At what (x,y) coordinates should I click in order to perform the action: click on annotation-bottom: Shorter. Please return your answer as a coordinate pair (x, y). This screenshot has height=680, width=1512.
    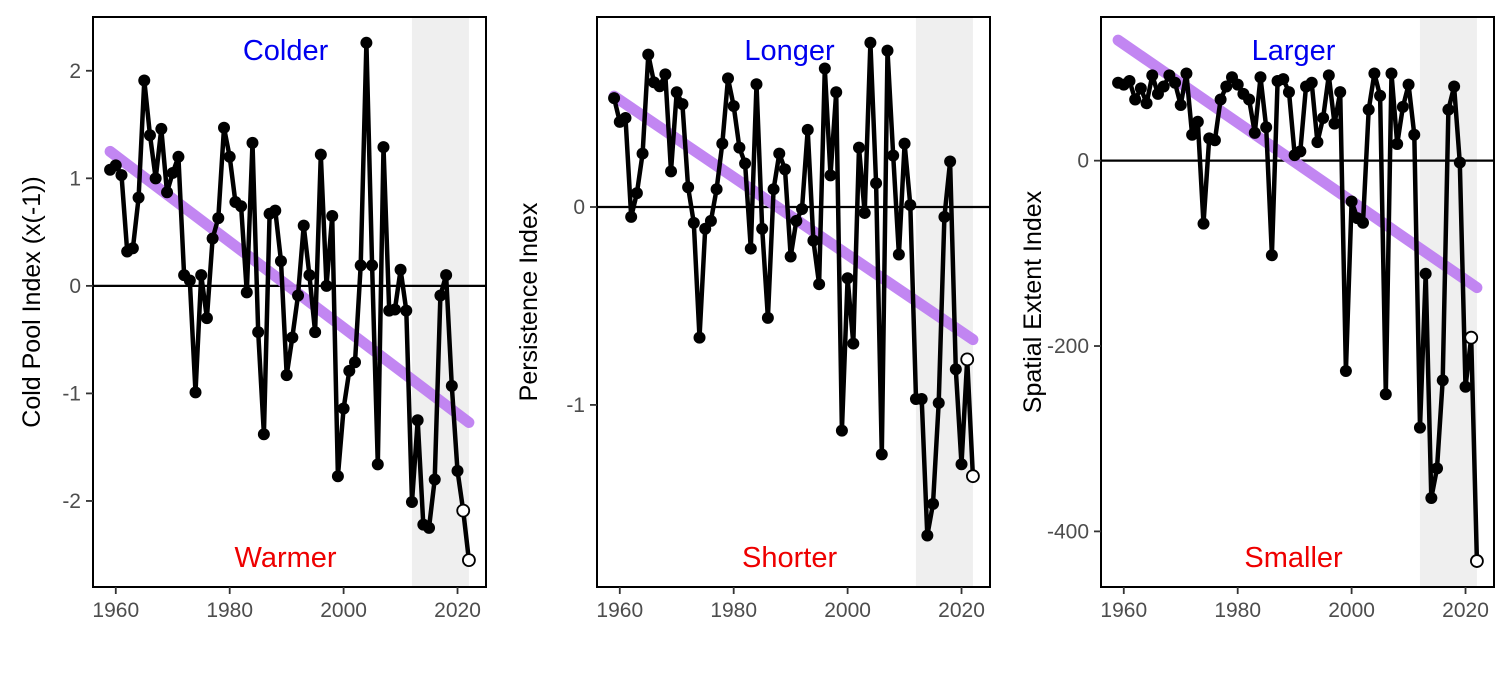
    Looking at the image, I should click on (789, 558).